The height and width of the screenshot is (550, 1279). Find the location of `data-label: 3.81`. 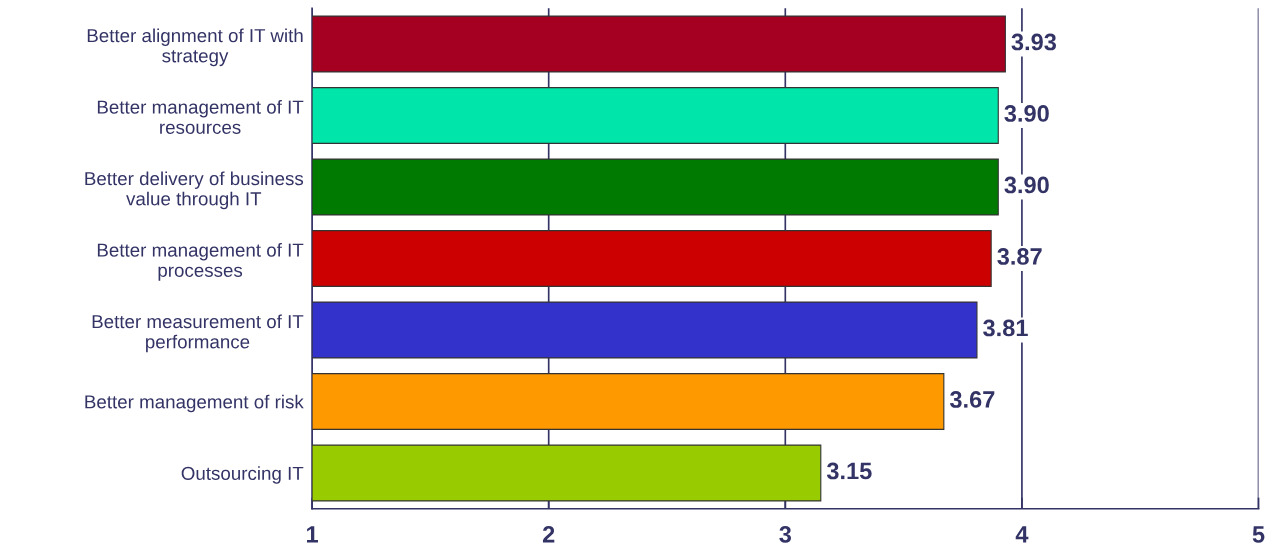

data-label: 3.81 is located at coordinates (1005, 328).